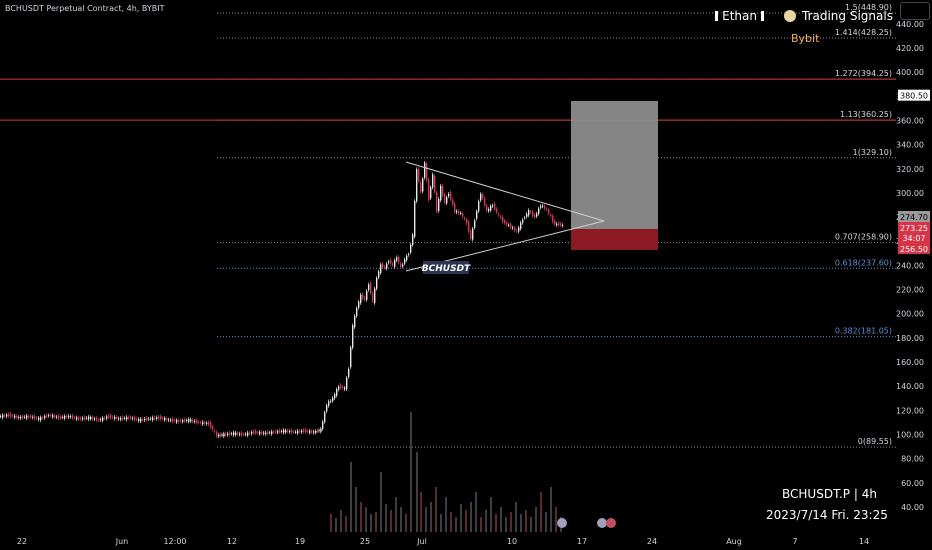  What do you see at coordinates (910, 362) in the screenshot?
I see `y-tick-label: 160.00` at bounding box center [910, 362].